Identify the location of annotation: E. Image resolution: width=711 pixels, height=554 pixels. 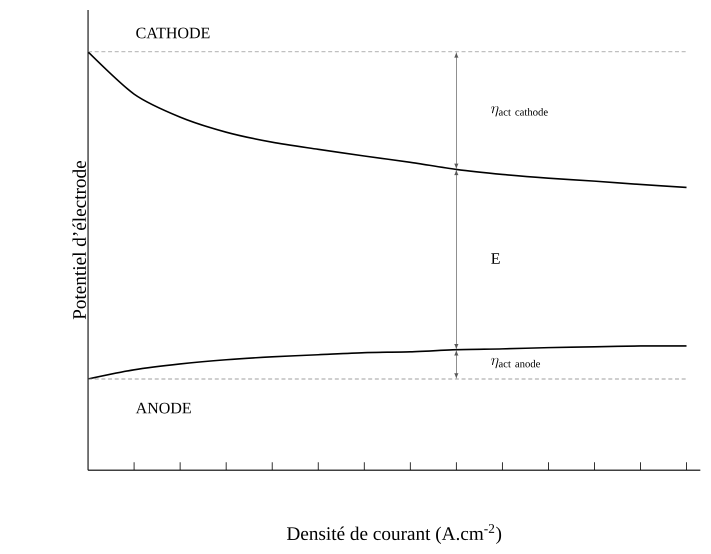
(495, 258).